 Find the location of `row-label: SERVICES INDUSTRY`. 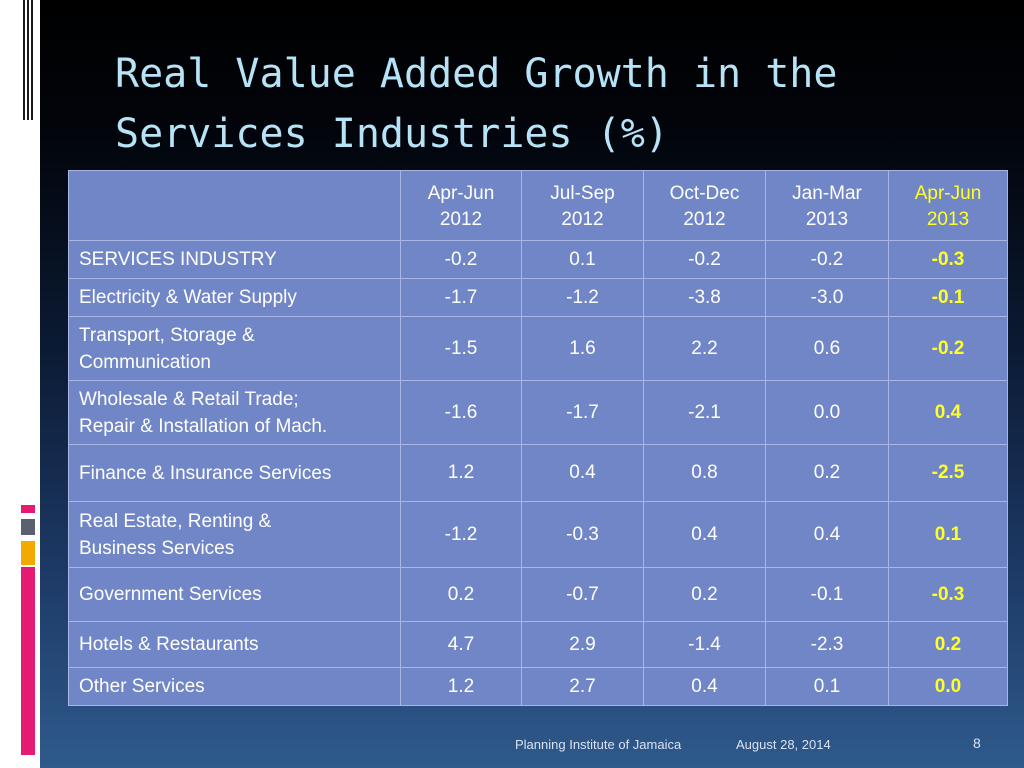

row-label: SERVICES INDUSTRY is located at coordinates (234, 259).